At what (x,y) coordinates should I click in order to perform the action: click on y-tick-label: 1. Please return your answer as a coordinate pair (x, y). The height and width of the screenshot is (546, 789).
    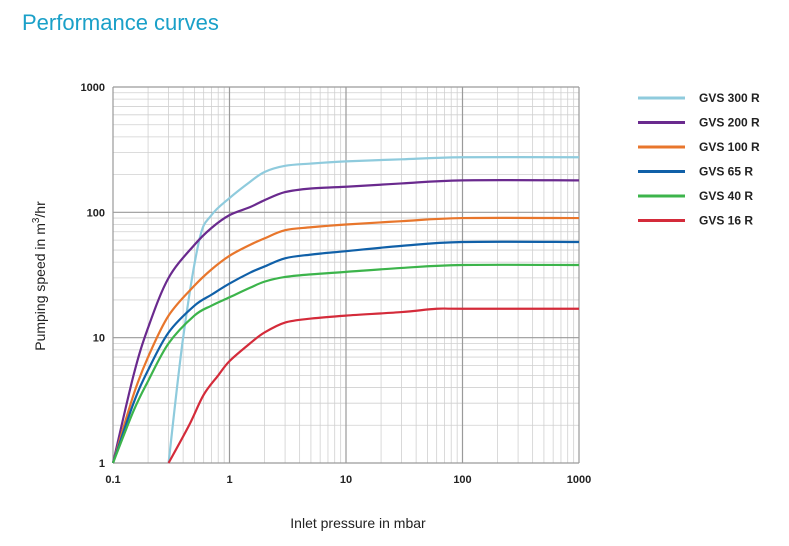
    Looking at the image, I should click on (102, 464).